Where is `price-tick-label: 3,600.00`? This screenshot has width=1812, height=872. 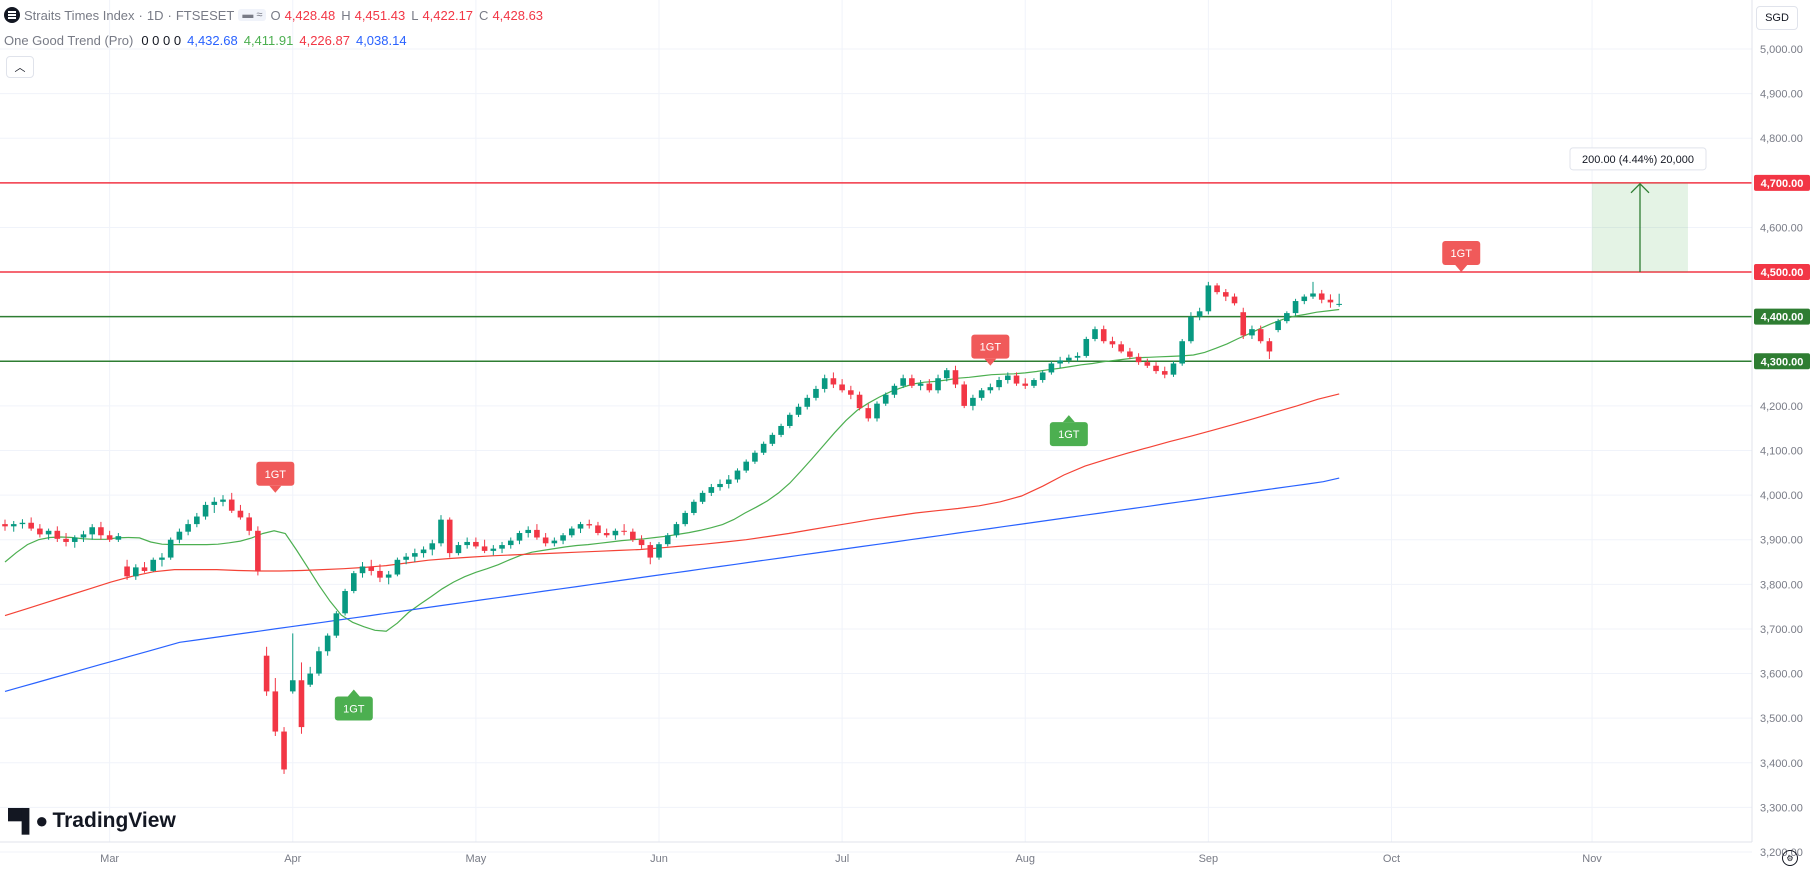 price-tick-label: 3,600.00 is located at coordinates (1781, 675).